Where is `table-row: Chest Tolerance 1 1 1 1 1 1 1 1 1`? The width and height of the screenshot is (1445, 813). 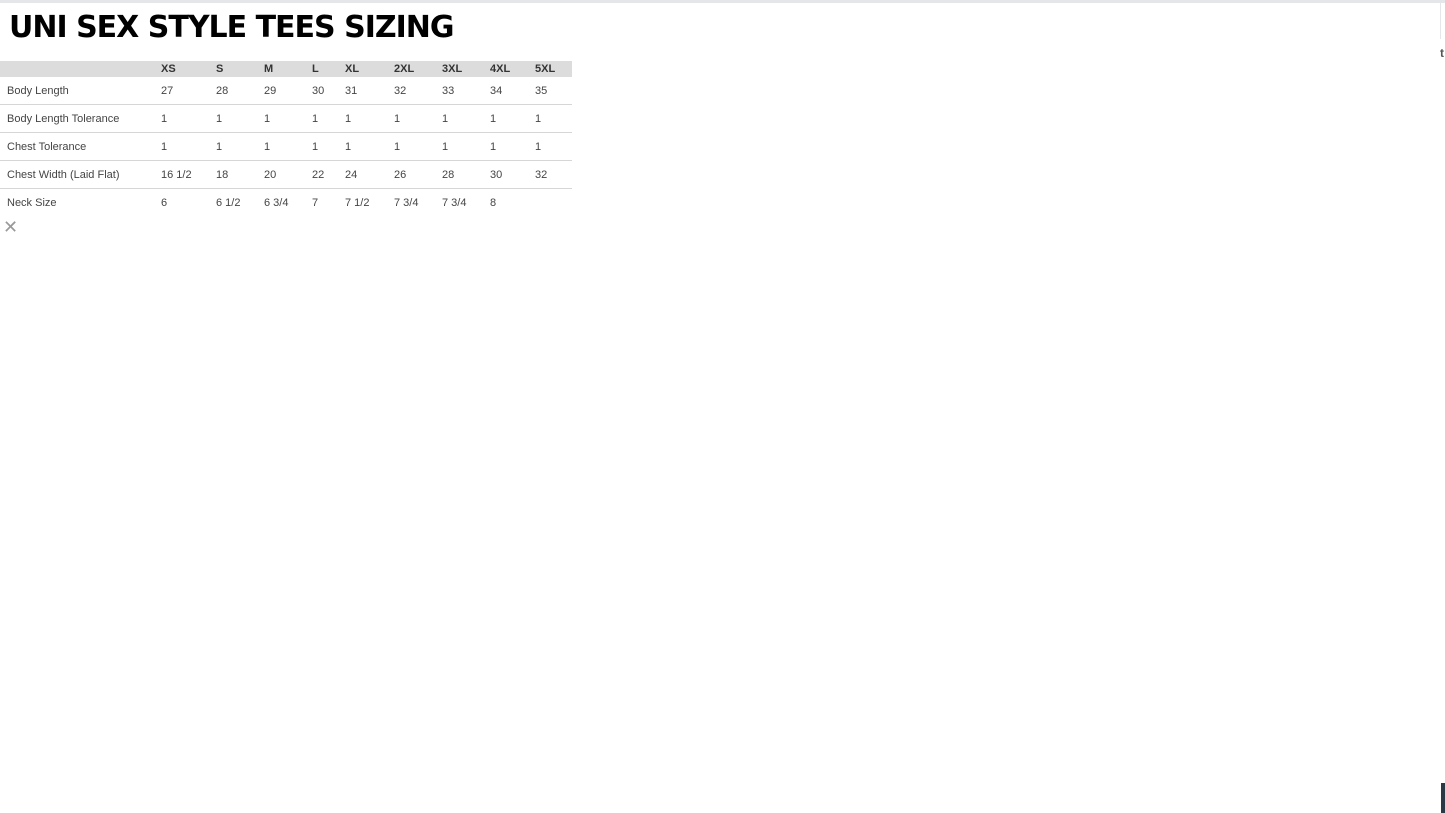 table-row: Chest Tolerance 1 1 1 1 1 1 1 1 1 is located at coordinates (286, 146).